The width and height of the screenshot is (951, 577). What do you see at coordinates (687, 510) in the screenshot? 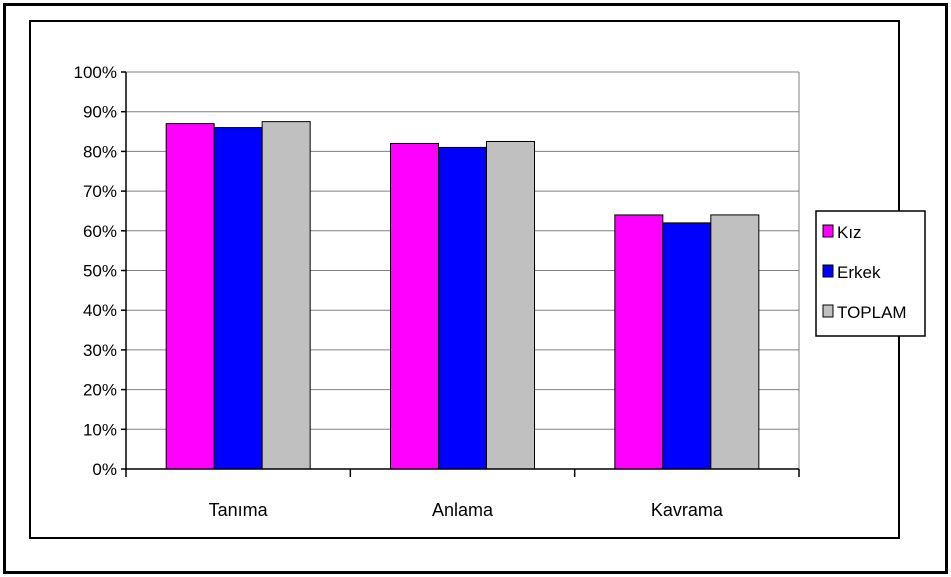
I see `x-tick-label: Kavrama` at bounding box center [687, 510].